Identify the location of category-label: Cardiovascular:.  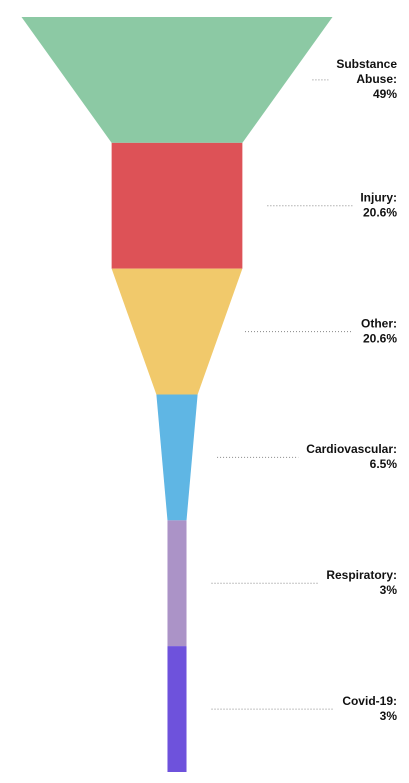
(351, 449).